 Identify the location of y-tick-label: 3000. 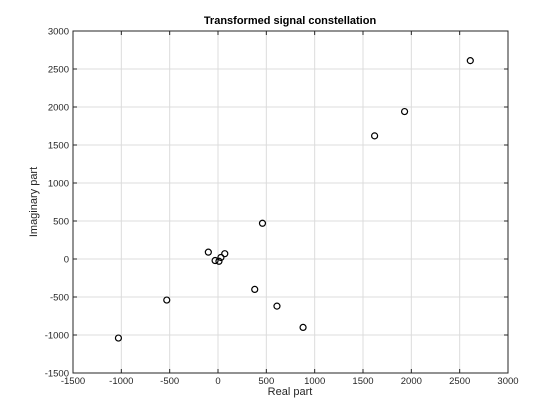
(58, 32).